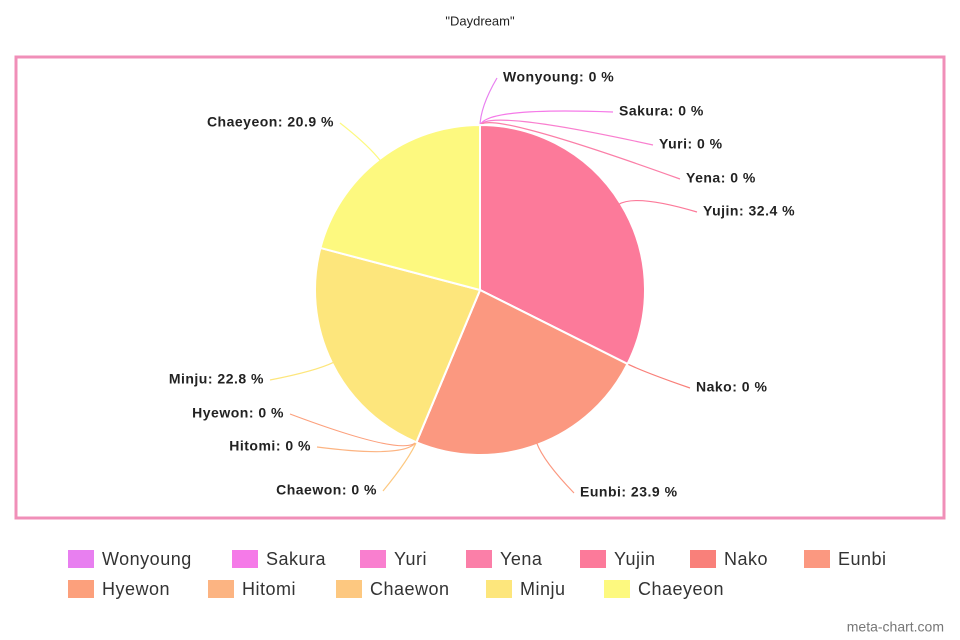 Image resolution: width=960 pixels, height=640 pixels. What do you see at coordinates (136, 589) in the screenshot?
I see `legend-label: Hyewon` at bounding box center [136, 589].